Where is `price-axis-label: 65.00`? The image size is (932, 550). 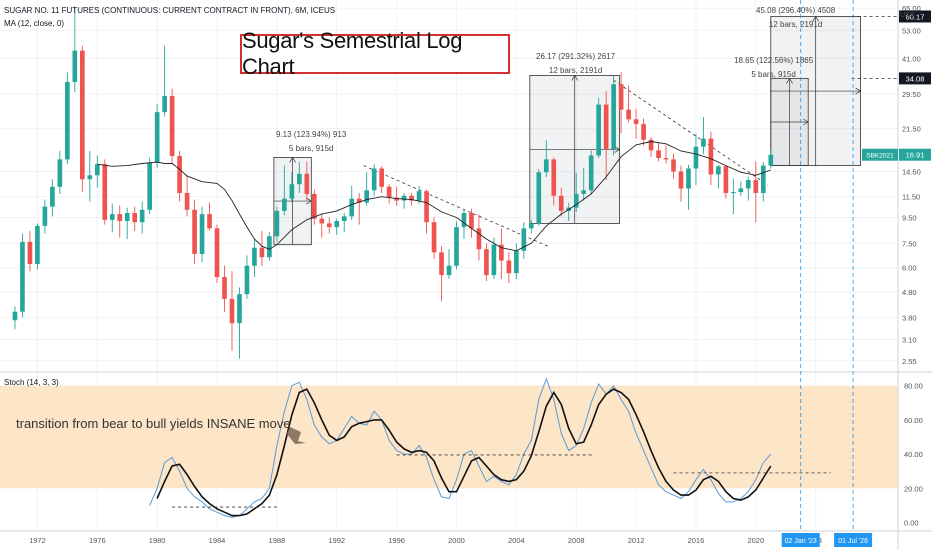 price-axis-label: 65.00 is located at coordinates (911, 8).